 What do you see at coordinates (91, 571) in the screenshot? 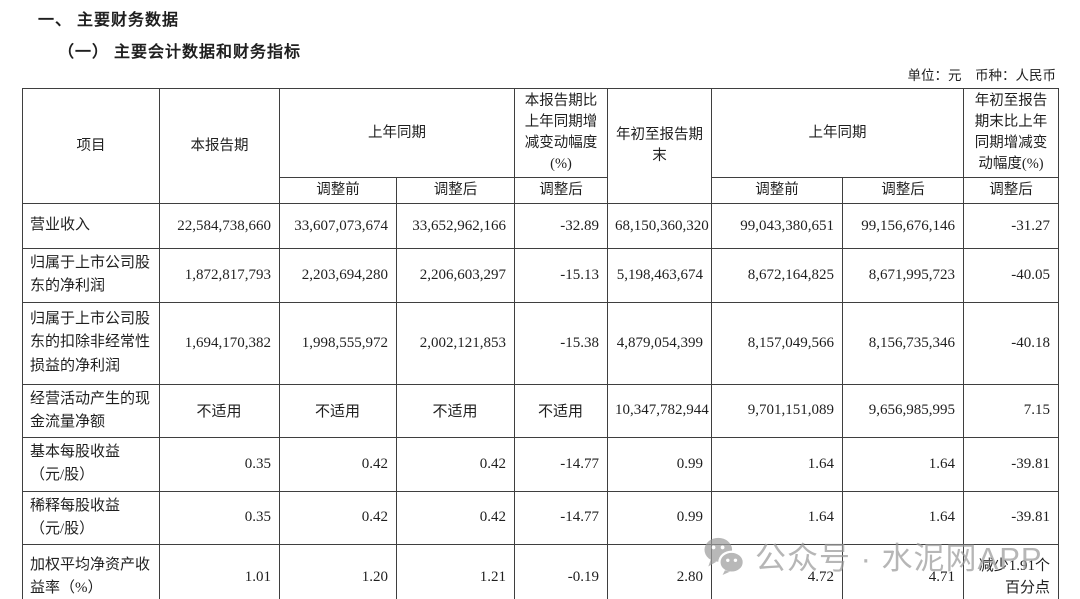
I see `row-label: 加权平均净资产收 益率（%）` at bounding box center [91, 571].